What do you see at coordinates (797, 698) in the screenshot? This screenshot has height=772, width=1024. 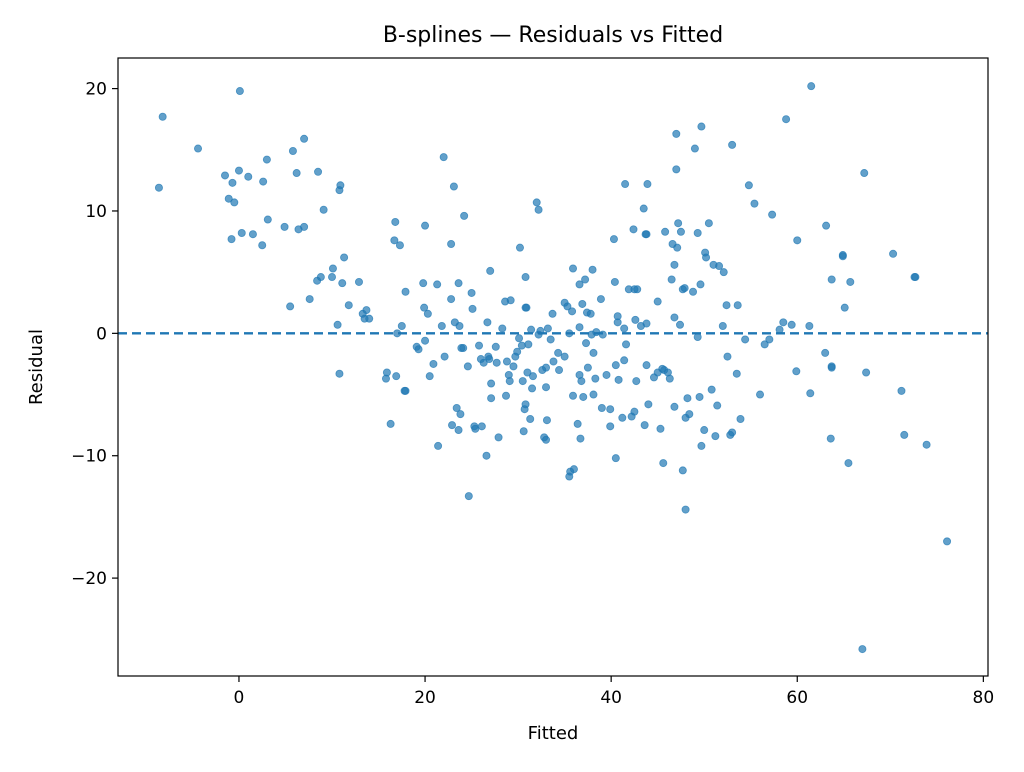 I see `x-tick-label: 60` at bounding box center [797, 698].